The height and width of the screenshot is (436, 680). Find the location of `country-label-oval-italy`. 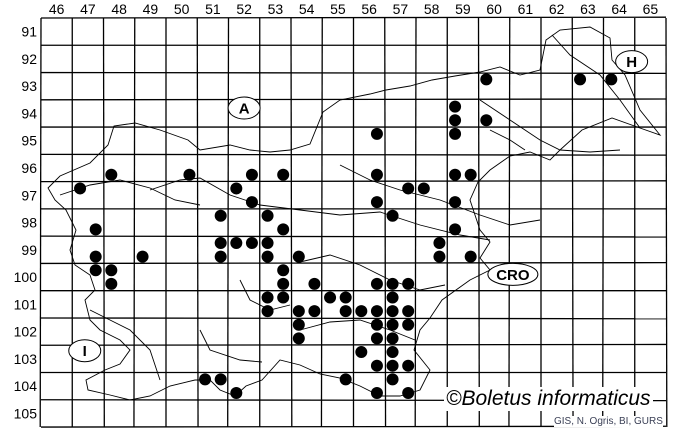

country-label-oval-italy is located at coordinates (85, 351).